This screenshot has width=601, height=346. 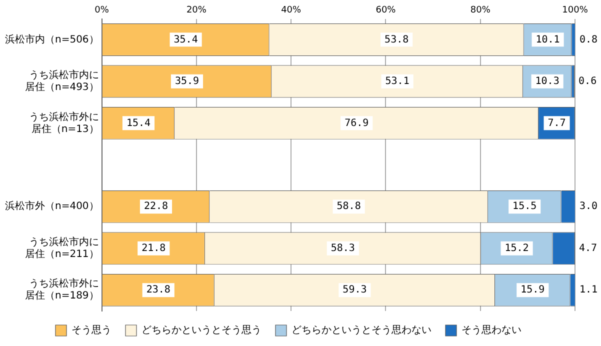 I want to click on x-tick-label: 0%, so click(x=102, y=11).